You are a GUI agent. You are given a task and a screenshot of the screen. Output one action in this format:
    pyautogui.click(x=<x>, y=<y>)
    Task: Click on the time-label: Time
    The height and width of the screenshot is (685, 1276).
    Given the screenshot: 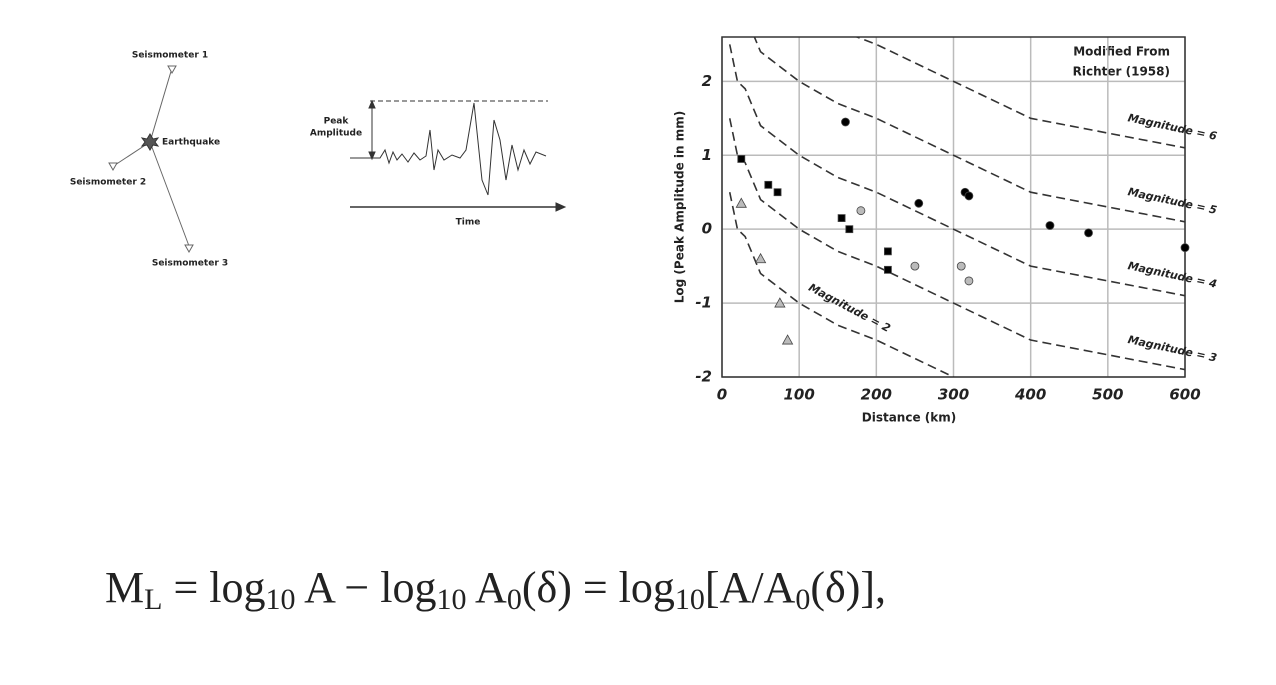 What is the action you would take?
    pyautogui.click(x=468, y=223)
    